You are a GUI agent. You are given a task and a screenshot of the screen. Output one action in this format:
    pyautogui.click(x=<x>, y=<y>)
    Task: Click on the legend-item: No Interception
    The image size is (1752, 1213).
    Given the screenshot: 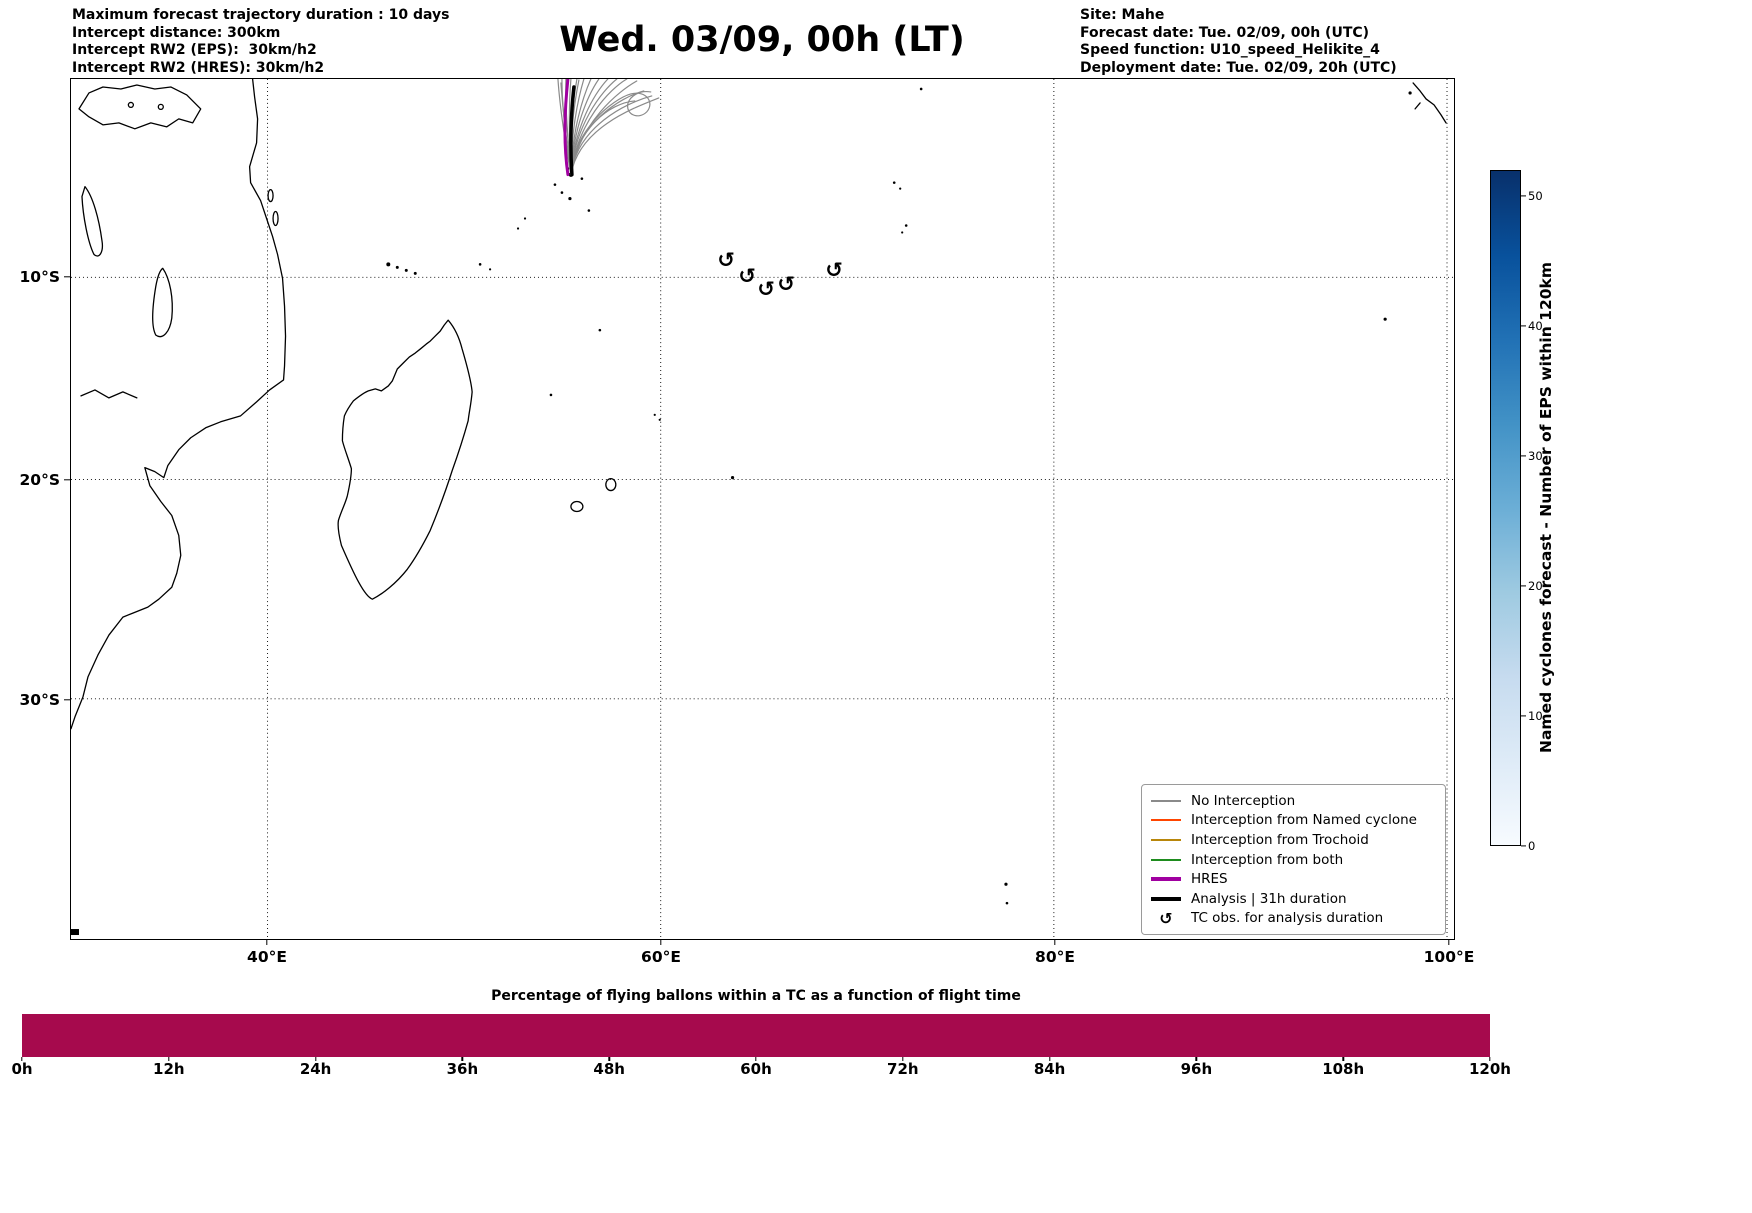 What is the action you would take?
    pyautogui.click(x=1293, y=801)
    